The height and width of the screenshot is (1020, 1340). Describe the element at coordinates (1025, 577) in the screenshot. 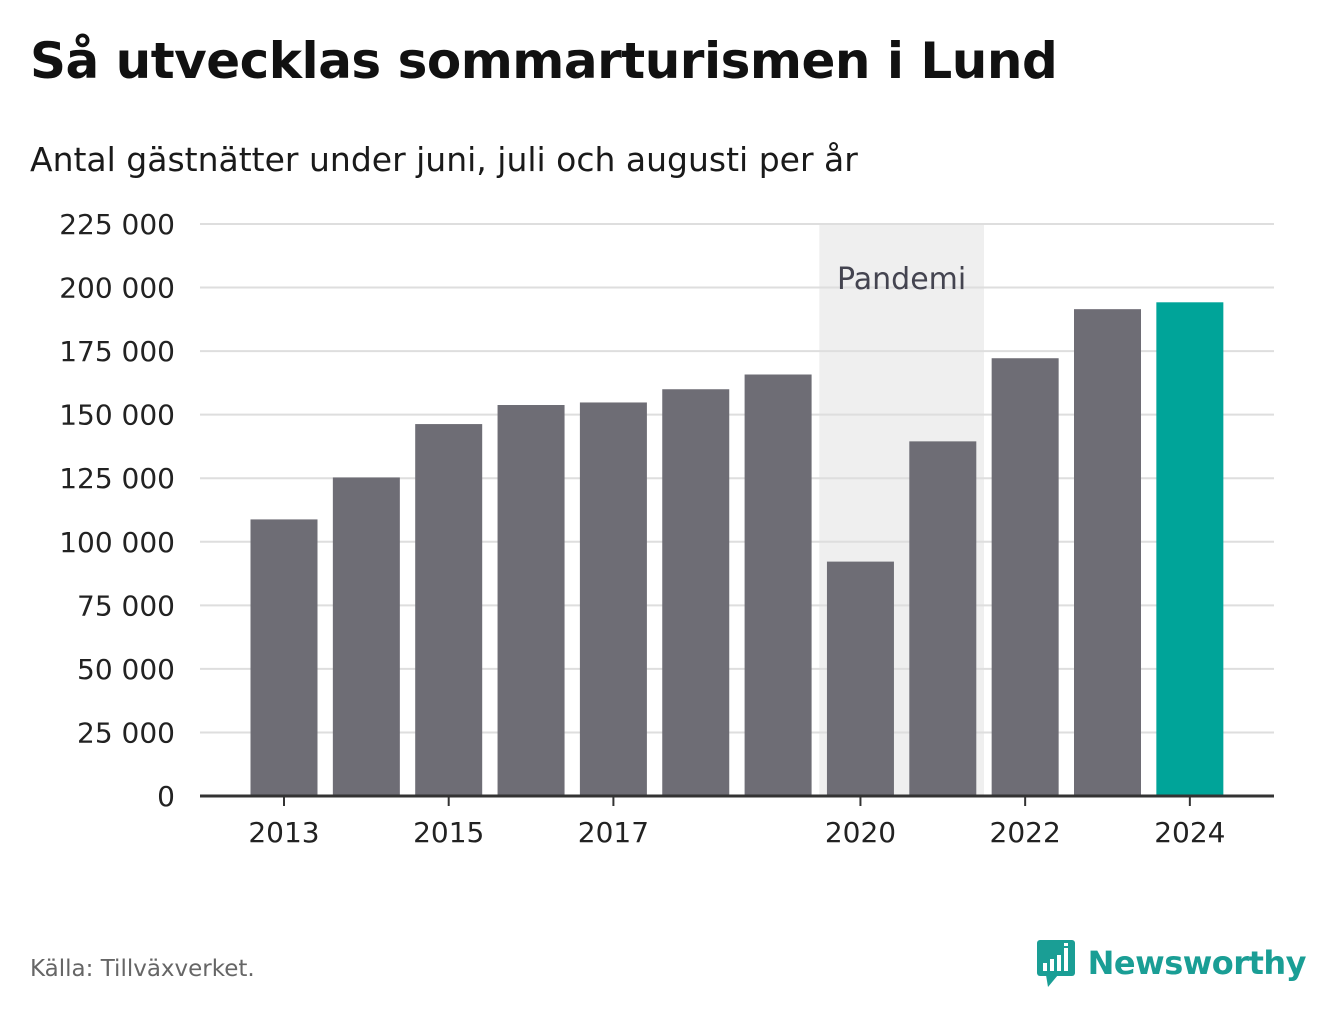

I see `bar-2022` at that location.